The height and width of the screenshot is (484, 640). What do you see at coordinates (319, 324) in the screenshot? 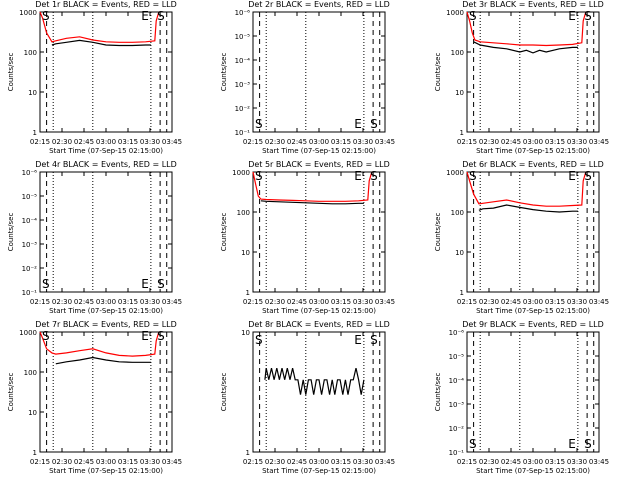
I see `panel-title: Det 8r BLACK = Events, RED = LLD` at bounding box center [319, 324].